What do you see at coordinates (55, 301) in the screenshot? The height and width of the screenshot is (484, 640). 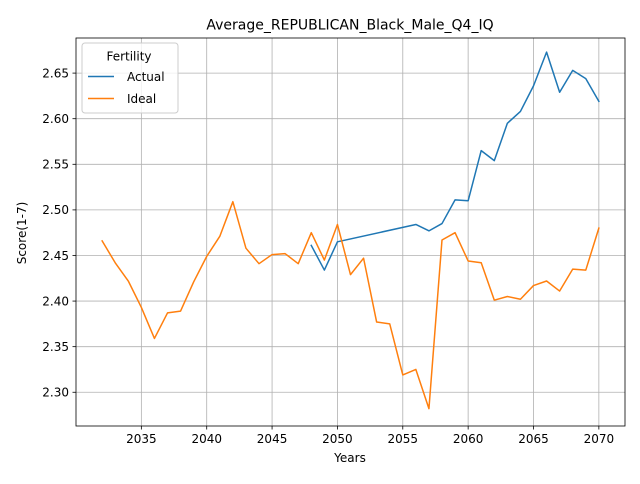 I see `y-tick-label: 2.40` at bounding box center [55, 301].